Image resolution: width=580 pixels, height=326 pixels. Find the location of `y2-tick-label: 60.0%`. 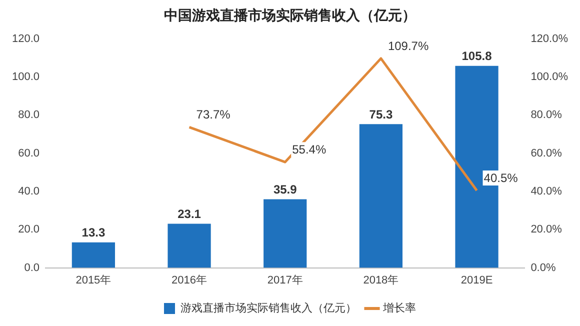

y2-tick-label: 60.0% is located at coordinates (546, 153).